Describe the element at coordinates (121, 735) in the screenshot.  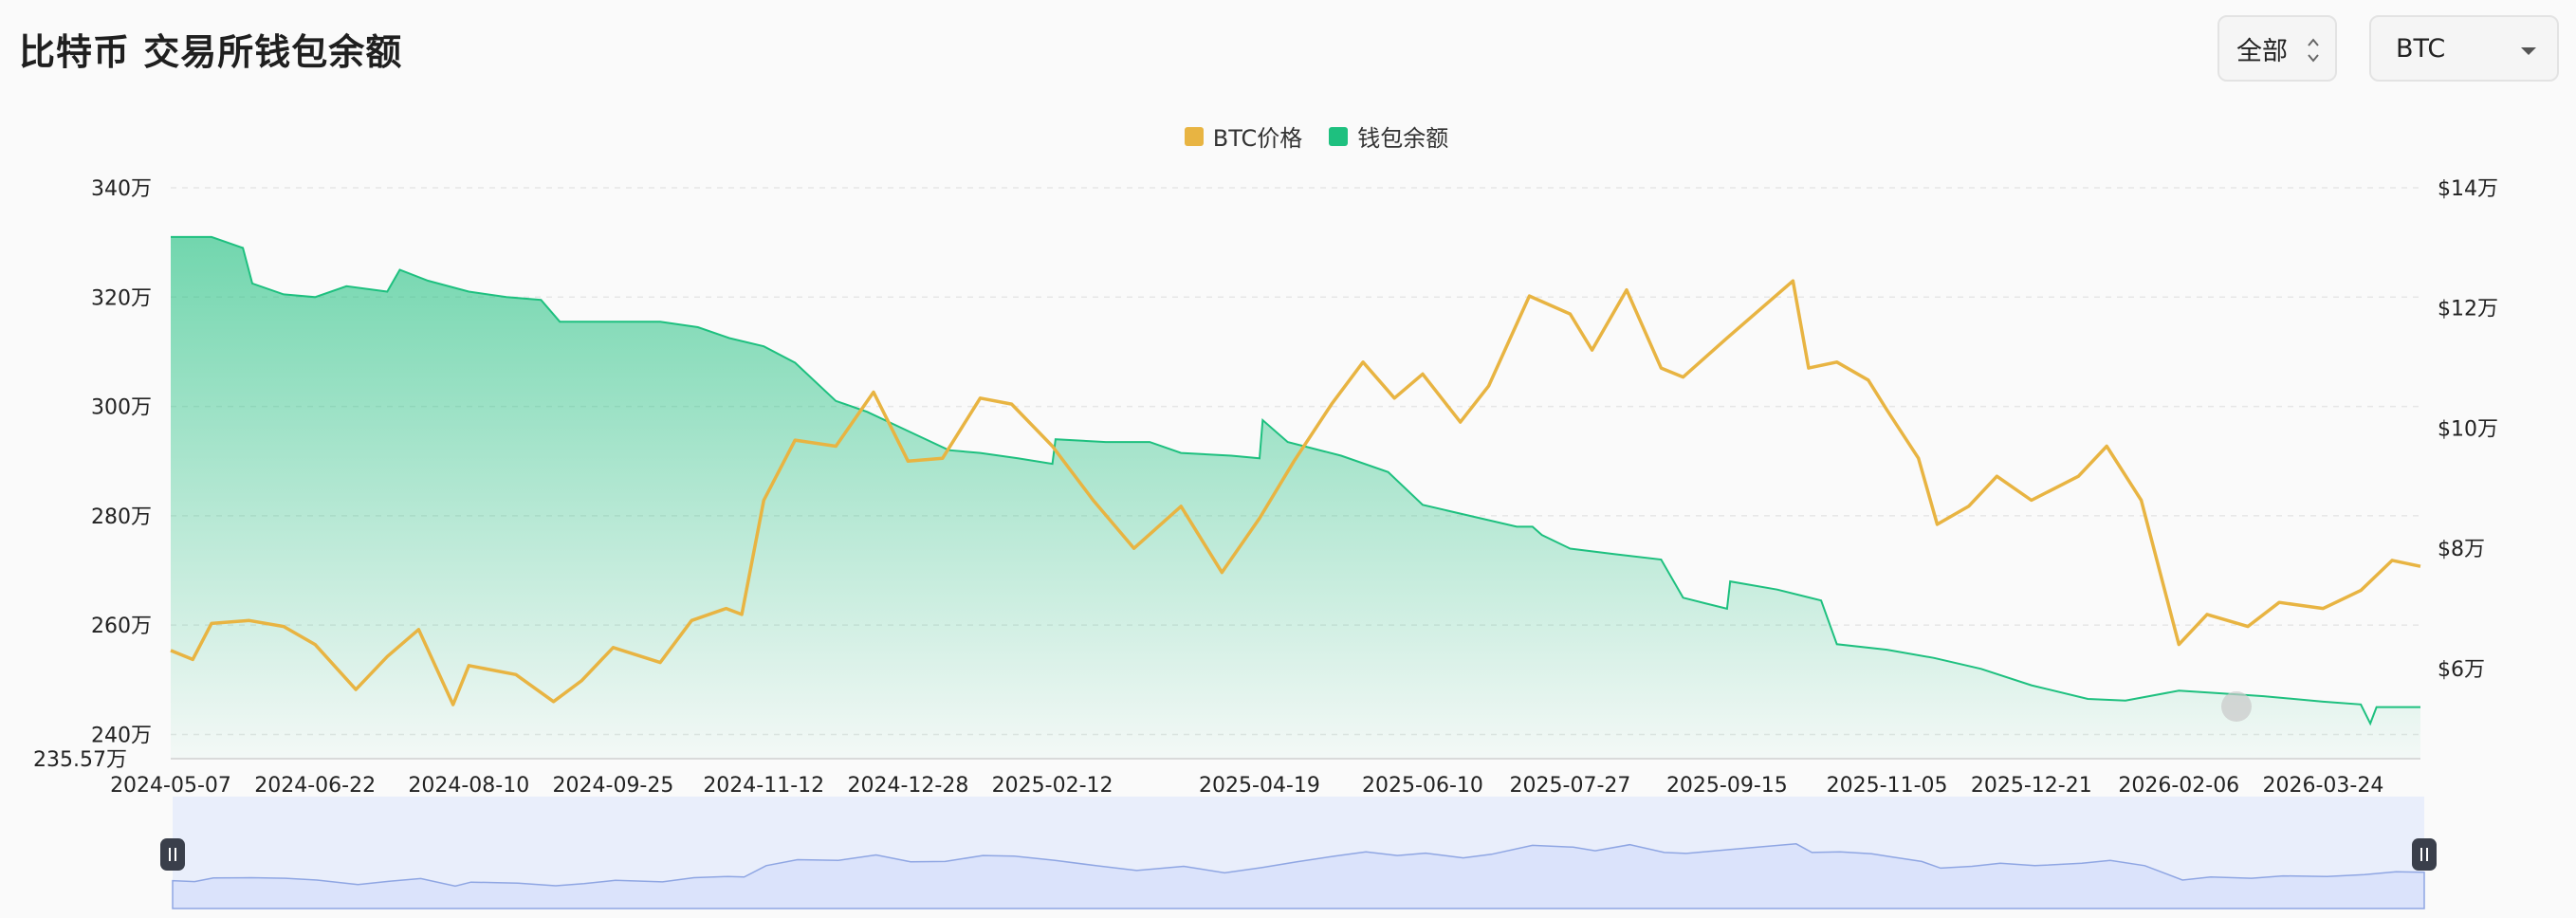
I see `y-left-tick-label: 240万` at that location.